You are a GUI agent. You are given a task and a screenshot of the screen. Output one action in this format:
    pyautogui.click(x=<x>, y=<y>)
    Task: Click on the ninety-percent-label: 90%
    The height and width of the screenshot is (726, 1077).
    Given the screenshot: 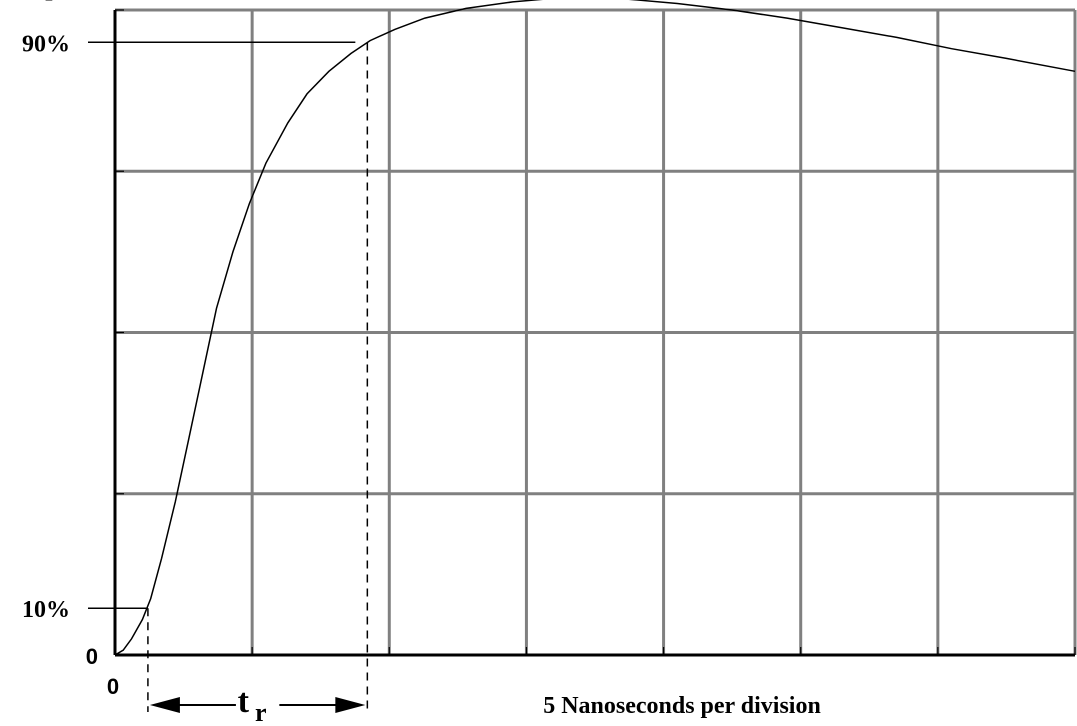 What is the action you would take?
    pyautogui.click(x=46, y=44)
    